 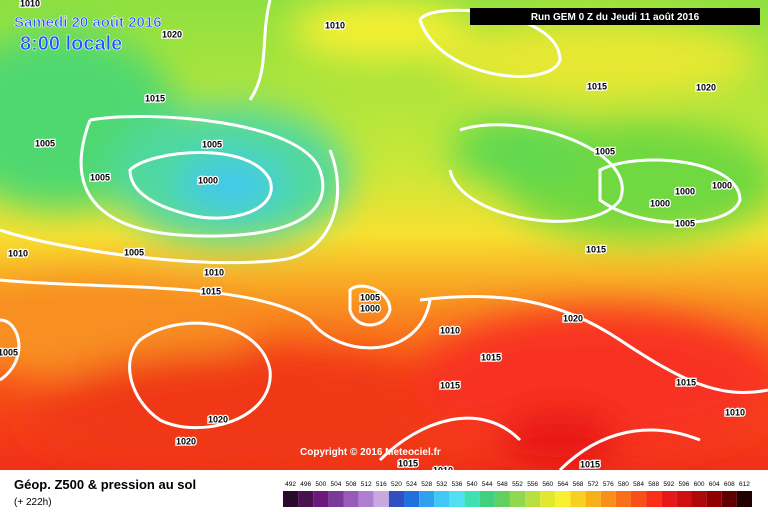 What do you see at coordinates (623, 484) in the screenshot?
I see `scale-label: 580` at bounding box center [623, 484].